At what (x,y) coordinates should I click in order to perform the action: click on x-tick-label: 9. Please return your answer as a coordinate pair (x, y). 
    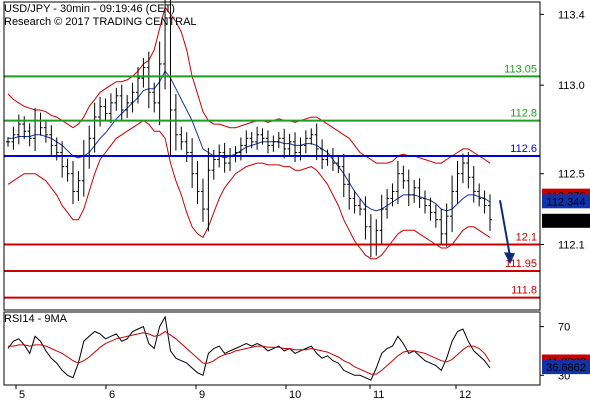
    Looking at the image, I should click on (202, 394).